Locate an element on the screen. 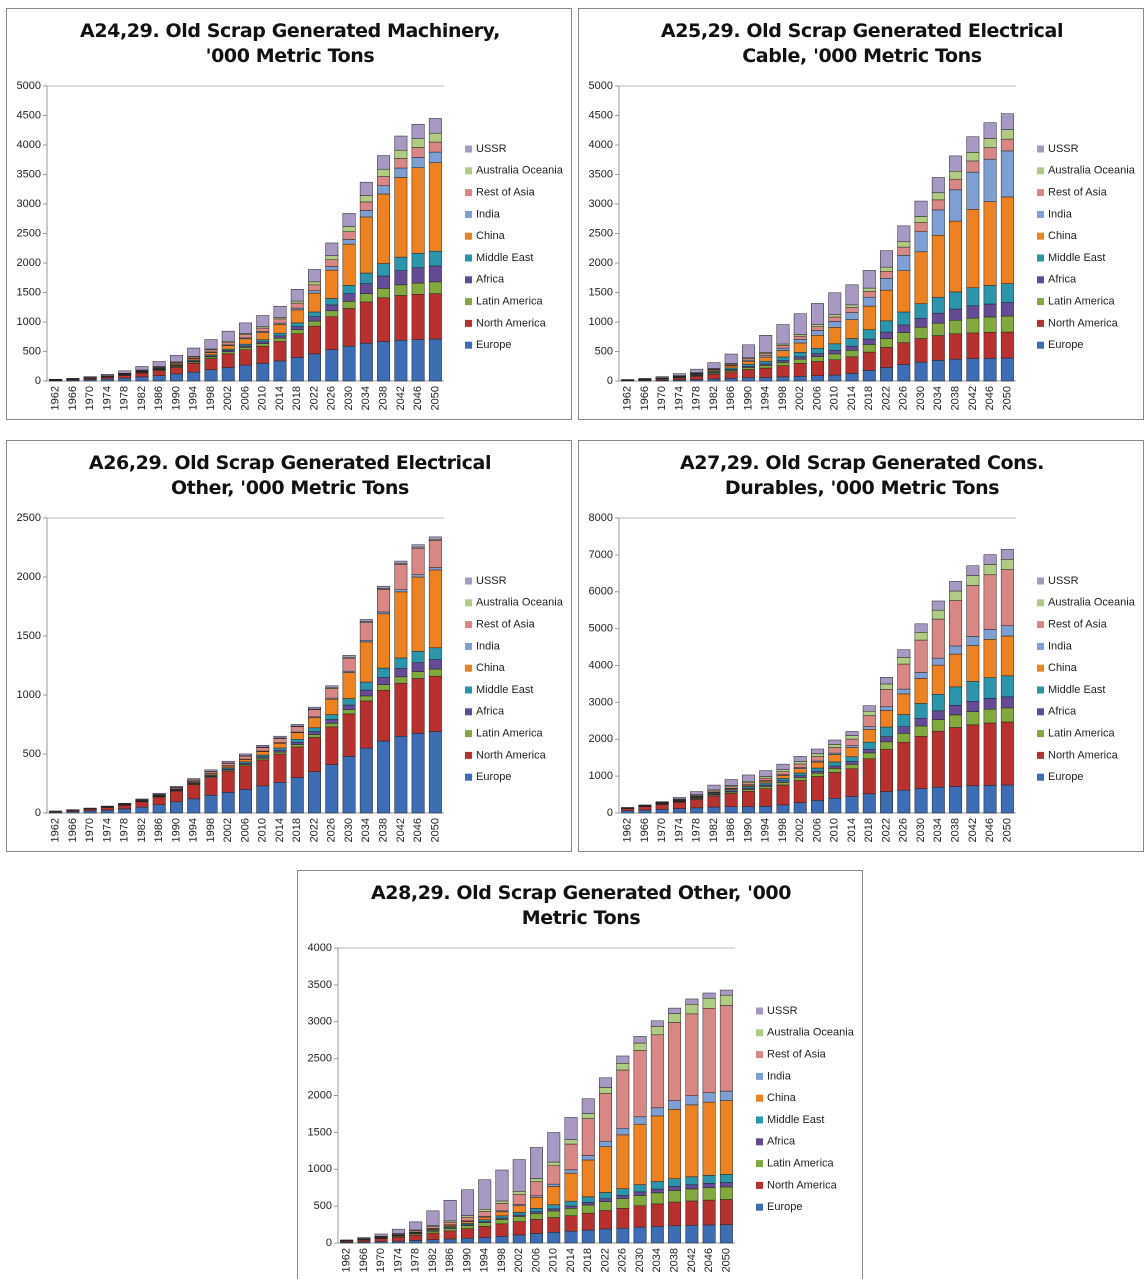 Image resolution: width=1148 pixels, height=1279 pixels. x-tick-label: 2042 is located at coordinates (401, 830).